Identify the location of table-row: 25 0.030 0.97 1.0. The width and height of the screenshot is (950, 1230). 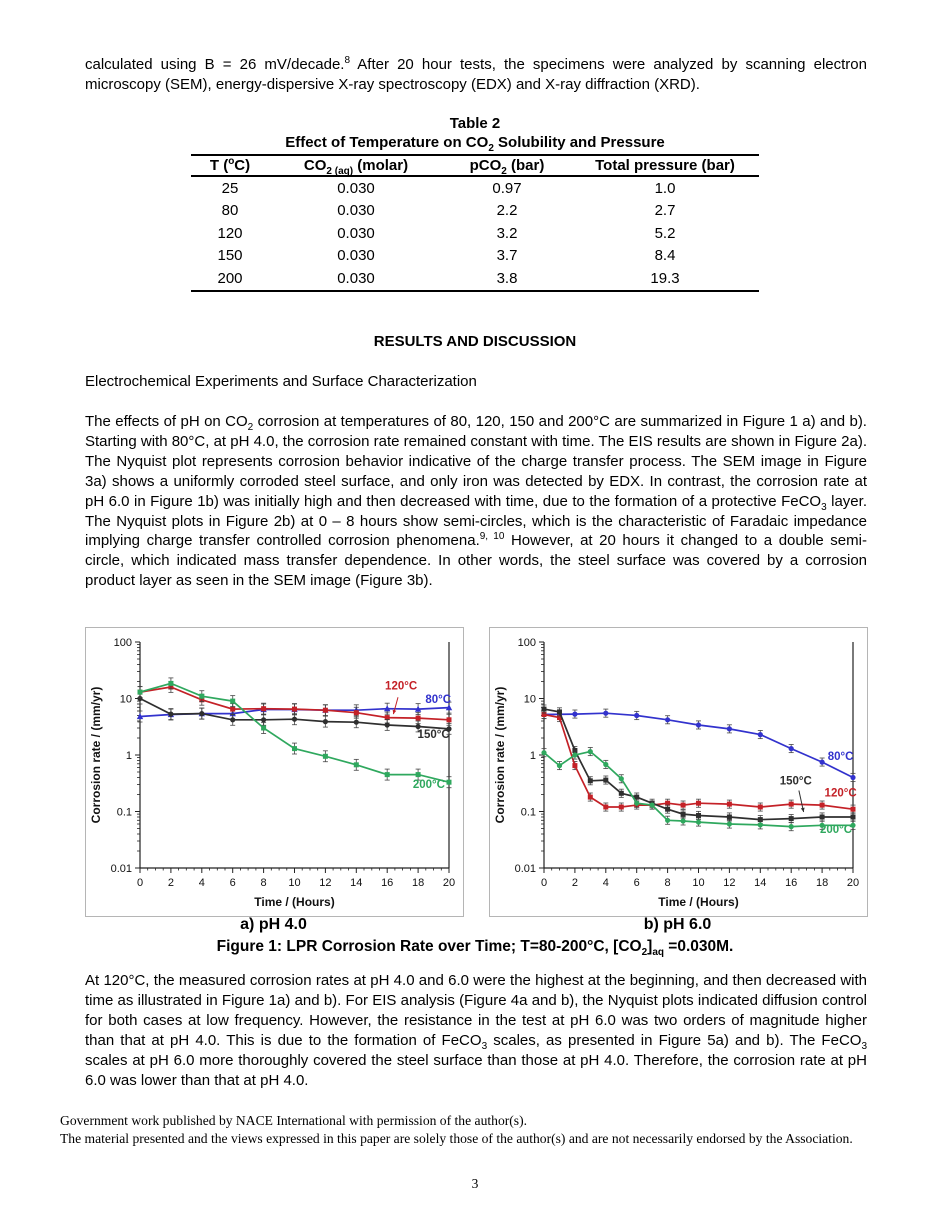
(475, 188).